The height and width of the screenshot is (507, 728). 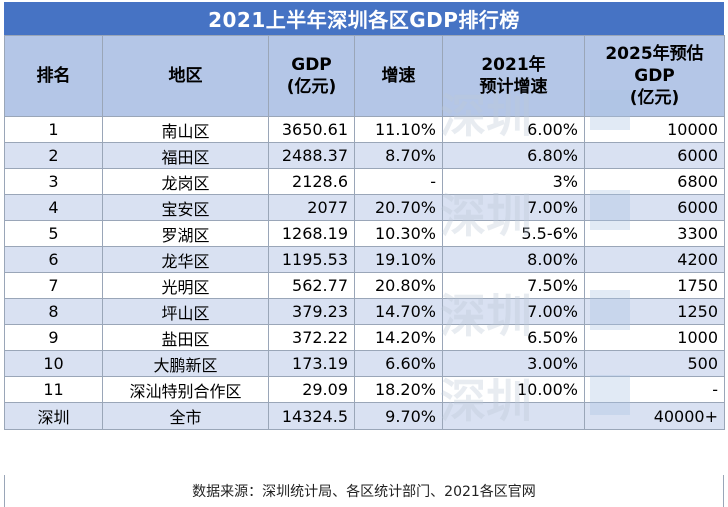 What do you see at coordinates (364, 491) in the screenshot?
I see `data-source-note: 数据来源：深圳统计局、各区统计部门、2021各区官网` at bounding box center [364, 491].